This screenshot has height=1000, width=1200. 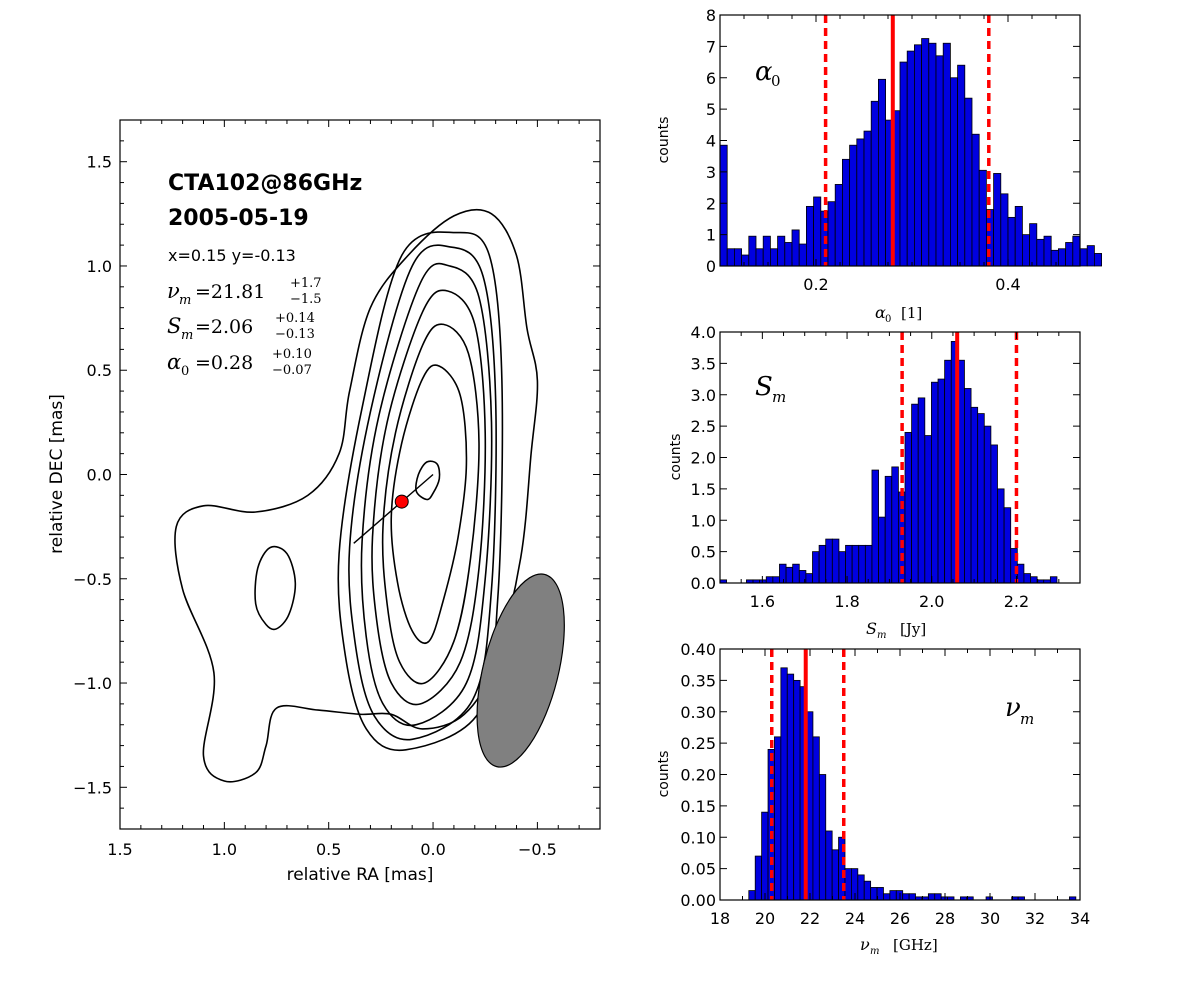 I want to click on s-panel-label-subscript: m, so click(x=779, y=397).